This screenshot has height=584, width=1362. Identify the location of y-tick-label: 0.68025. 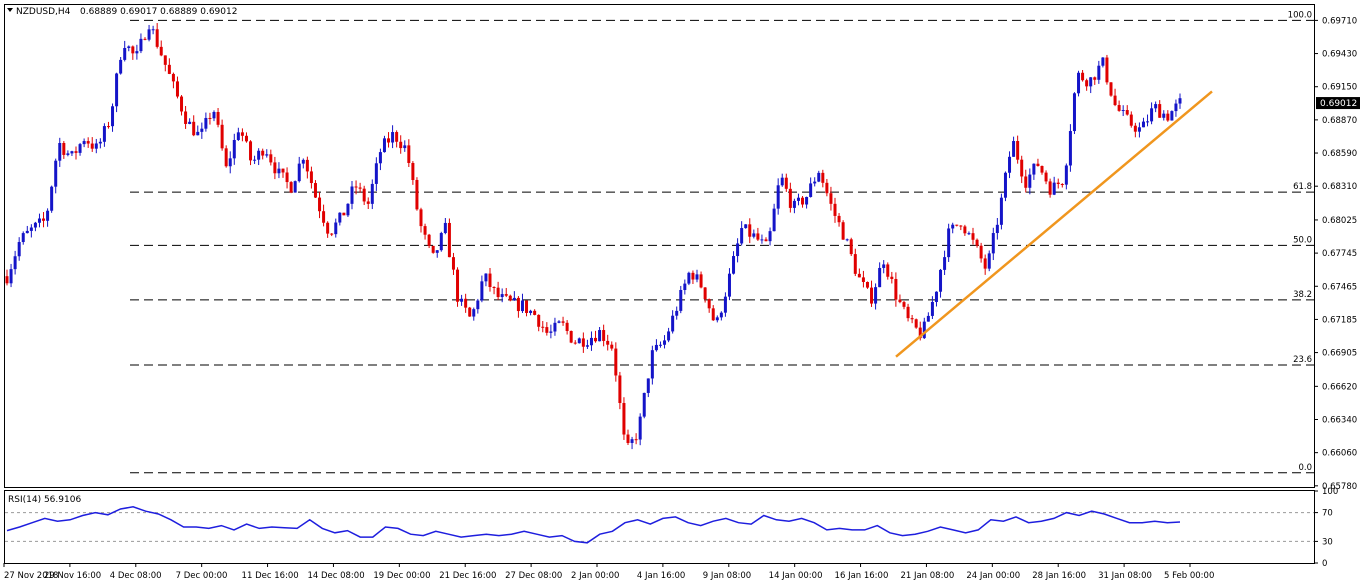
(1339, 221).